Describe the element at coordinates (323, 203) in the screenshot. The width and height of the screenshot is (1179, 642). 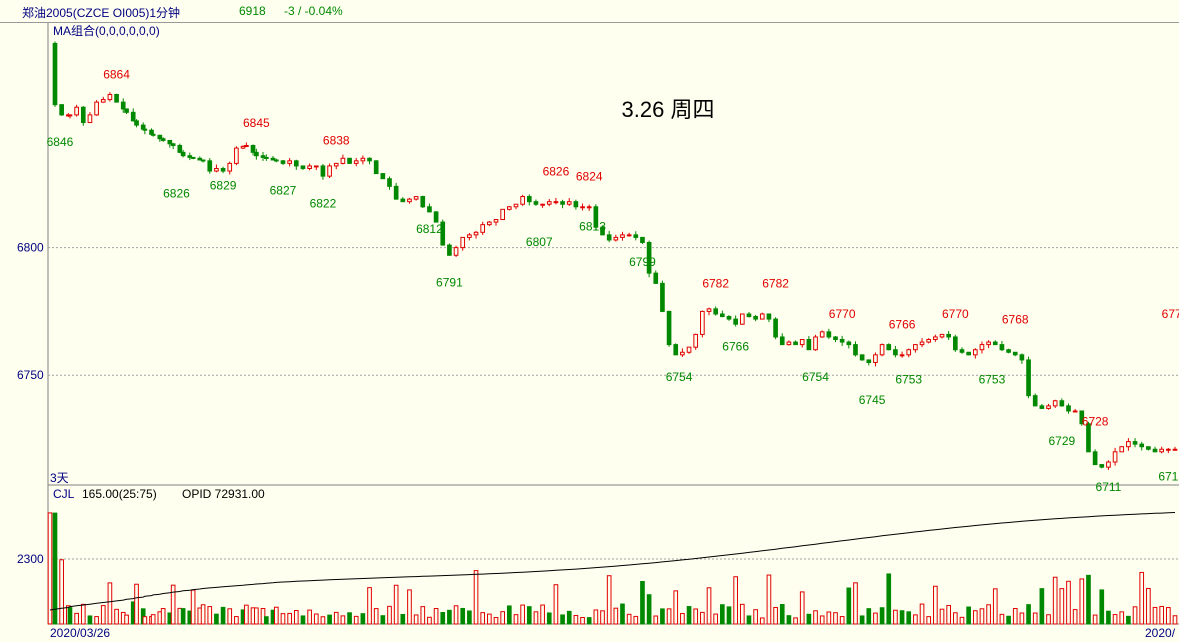
I see `low-label: 6822` at that location.